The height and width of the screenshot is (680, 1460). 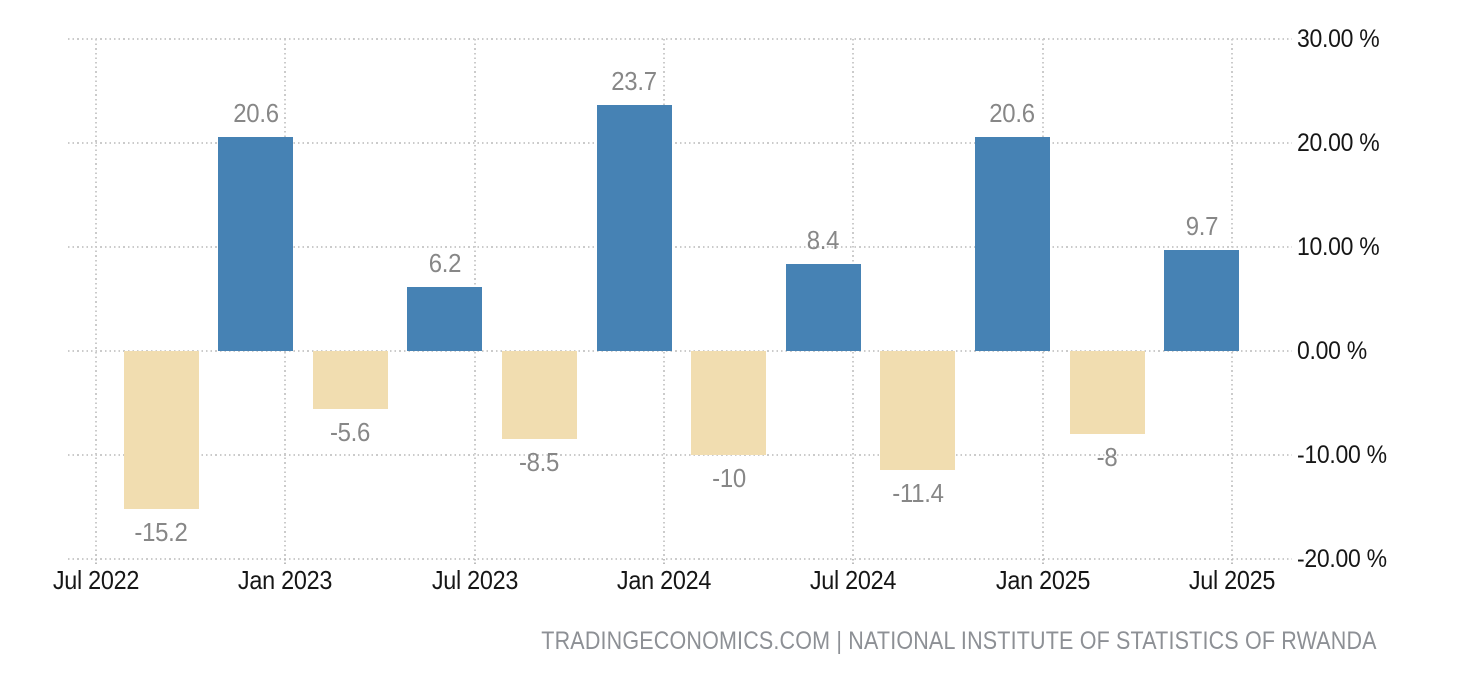 What do you see at coordinates (474, 580) in the screenshot?
I see `x-axis-tick-label: Jul 2023` at bounding box center [474, 580].